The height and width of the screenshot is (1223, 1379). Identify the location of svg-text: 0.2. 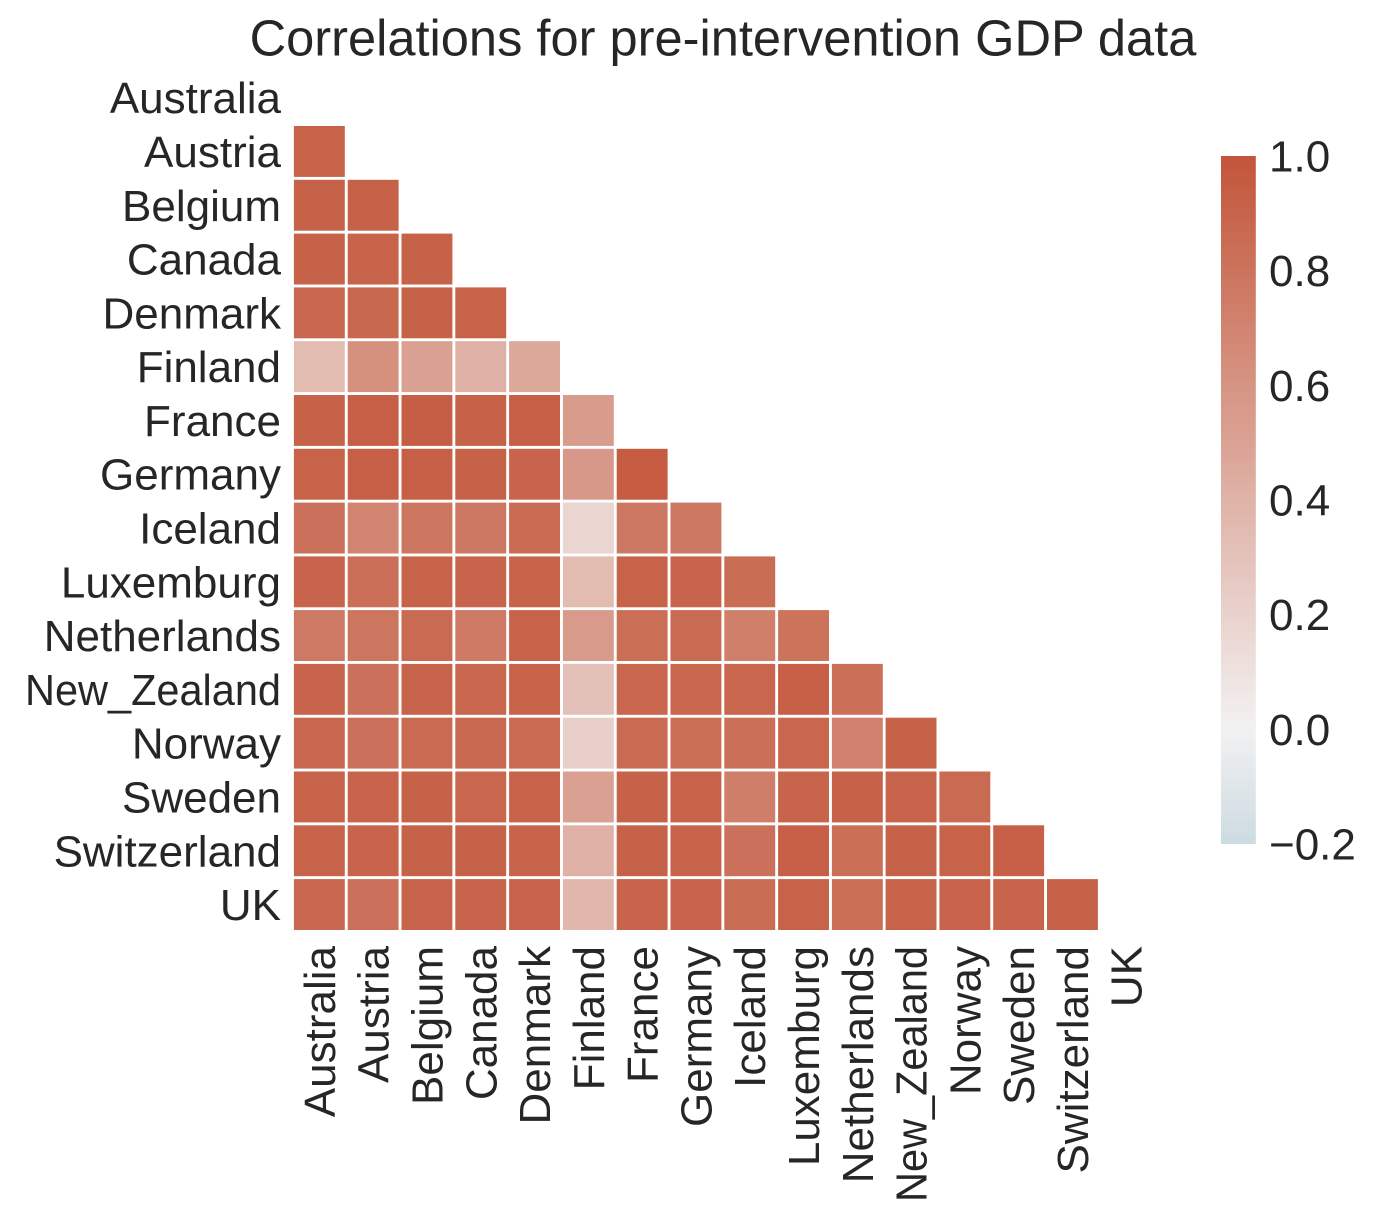
(1299, 615).